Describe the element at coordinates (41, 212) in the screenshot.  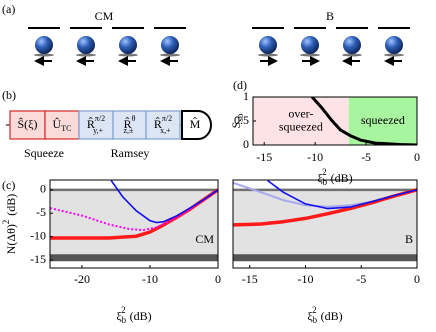
I see `y-tick-label: -5` at that location.